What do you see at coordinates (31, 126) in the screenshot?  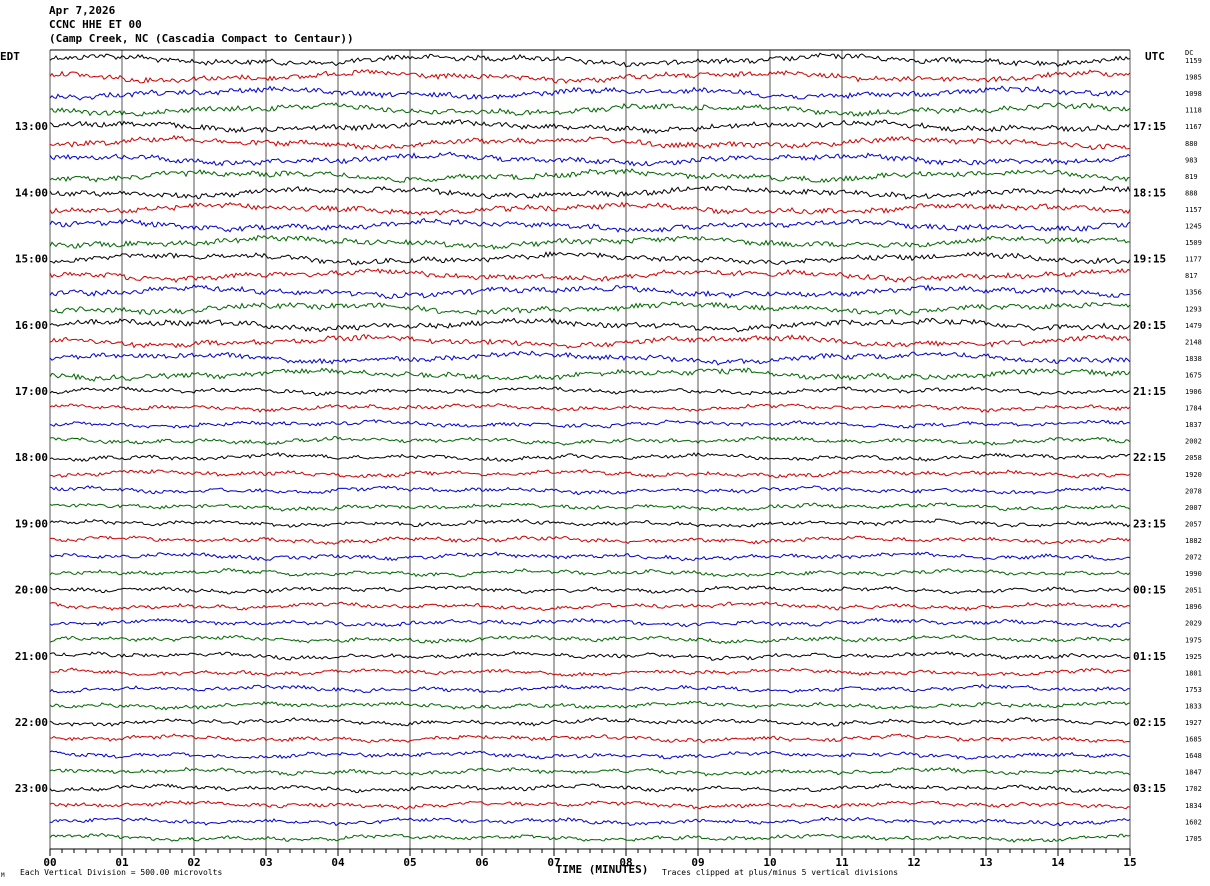 I see `left-hour-label: 13:00` at bounding box center [31, 126].